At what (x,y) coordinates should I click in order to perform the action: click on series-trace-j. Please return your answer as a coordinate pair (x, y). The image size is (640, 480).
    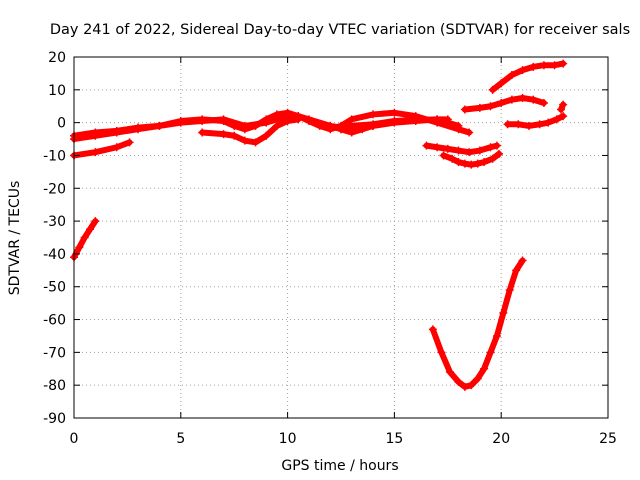
    Looking at the image, I should click on (477, 323).